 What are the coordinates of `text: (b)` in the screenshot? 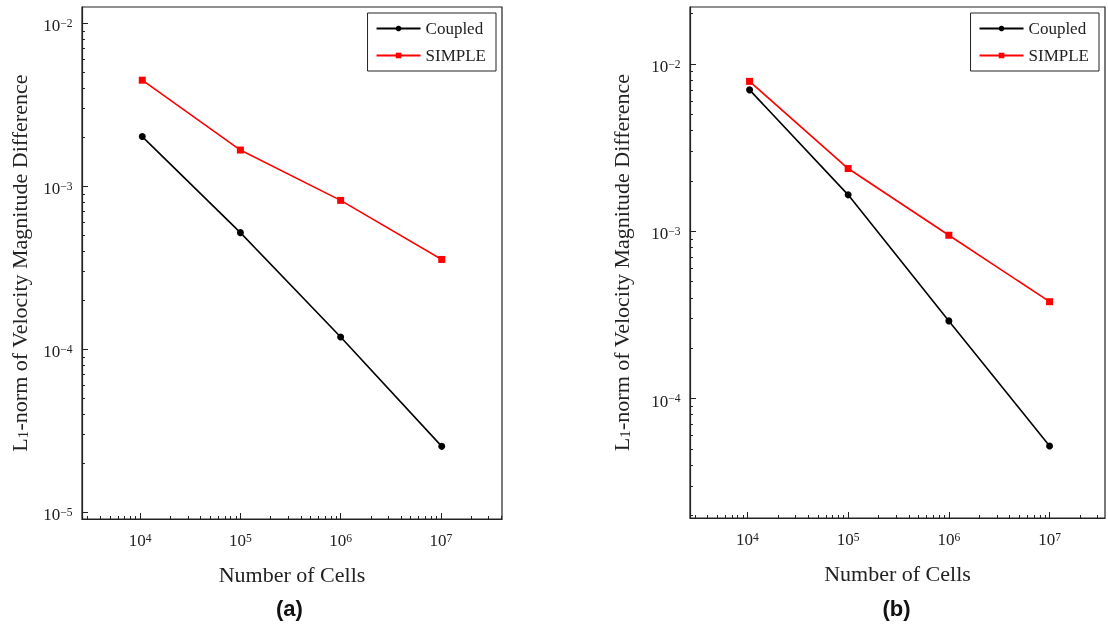 It's located at (896, 608).